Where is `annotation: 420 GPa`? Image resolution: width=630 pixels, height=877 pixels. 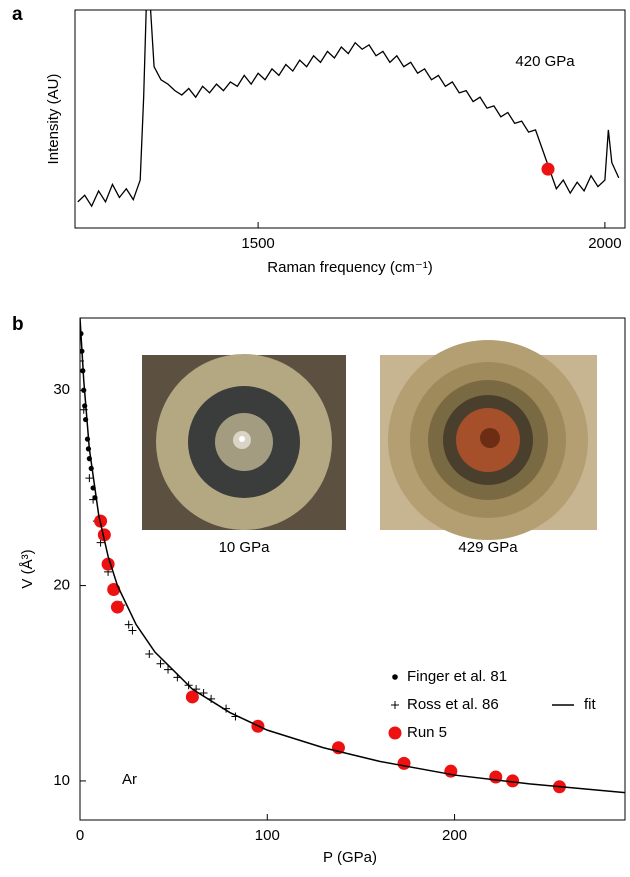
annotation: 420 GPa is located at coordinates (545, 61).